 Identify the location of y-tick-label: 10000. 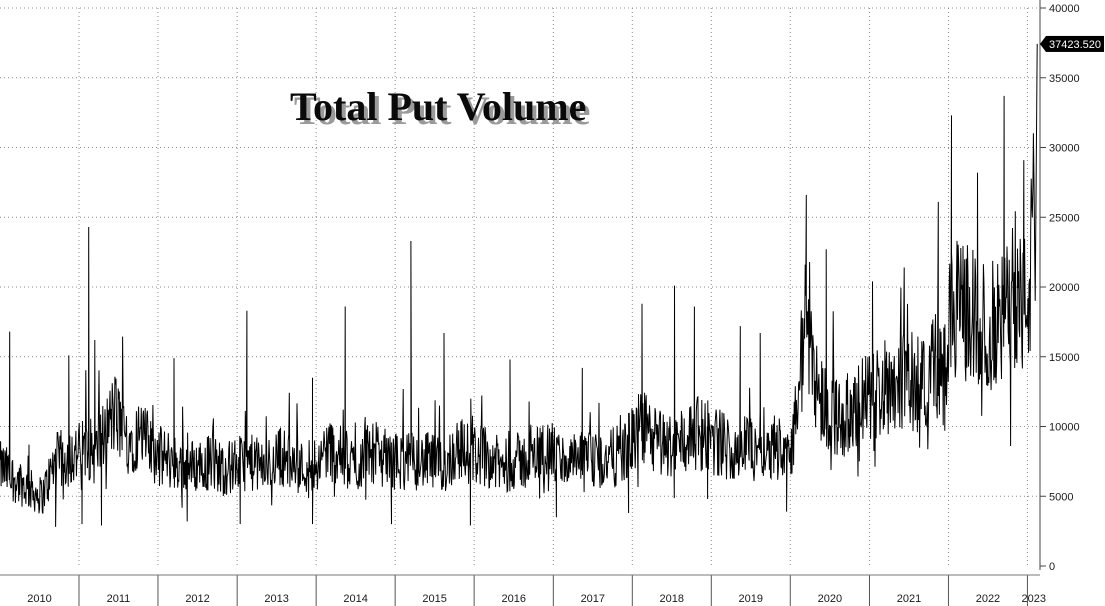
(1064, 428).